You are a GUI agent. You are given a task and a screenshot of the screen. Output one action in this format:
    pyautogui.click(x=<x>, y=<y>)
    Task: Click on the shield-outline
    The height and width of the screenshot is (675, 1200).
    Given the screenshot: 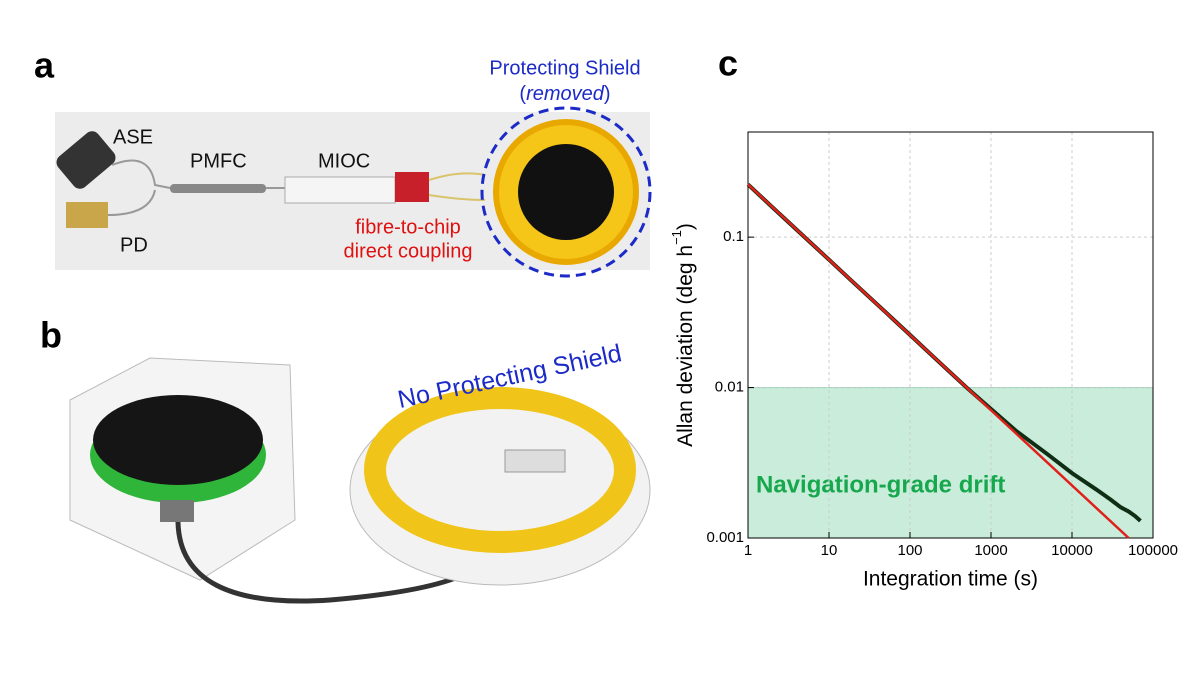 What is the action you would take?
    pyautogui.click(x=566, y=192)
    